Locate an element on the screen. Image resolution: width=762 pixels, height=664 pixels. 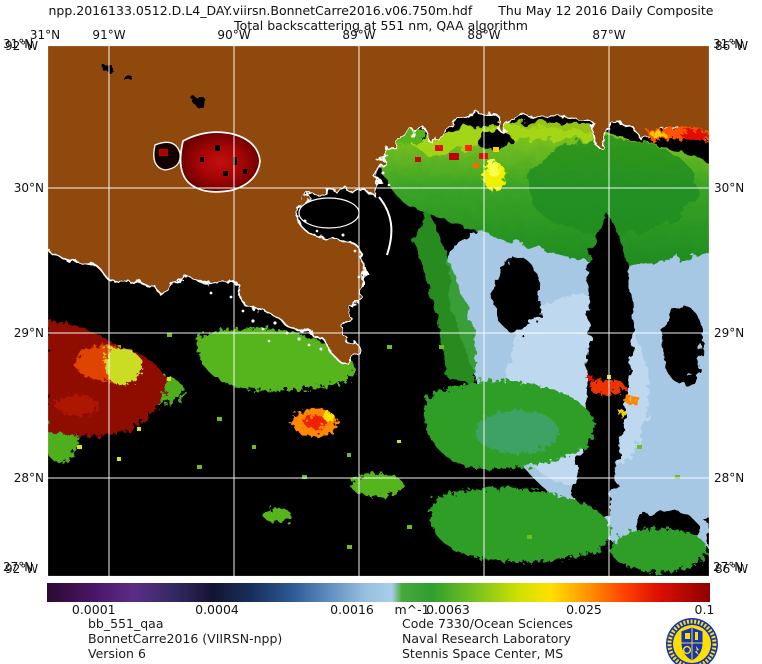
top-axis-label-91w: 91°W is located at coordinates (109, 35).